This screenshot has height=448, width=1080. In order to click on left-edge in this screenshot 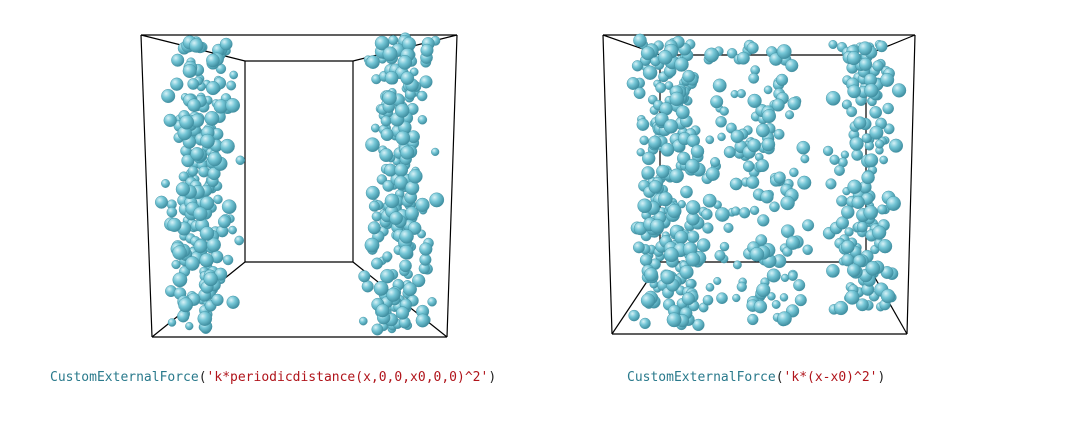, I will do `click(146, 186)`.